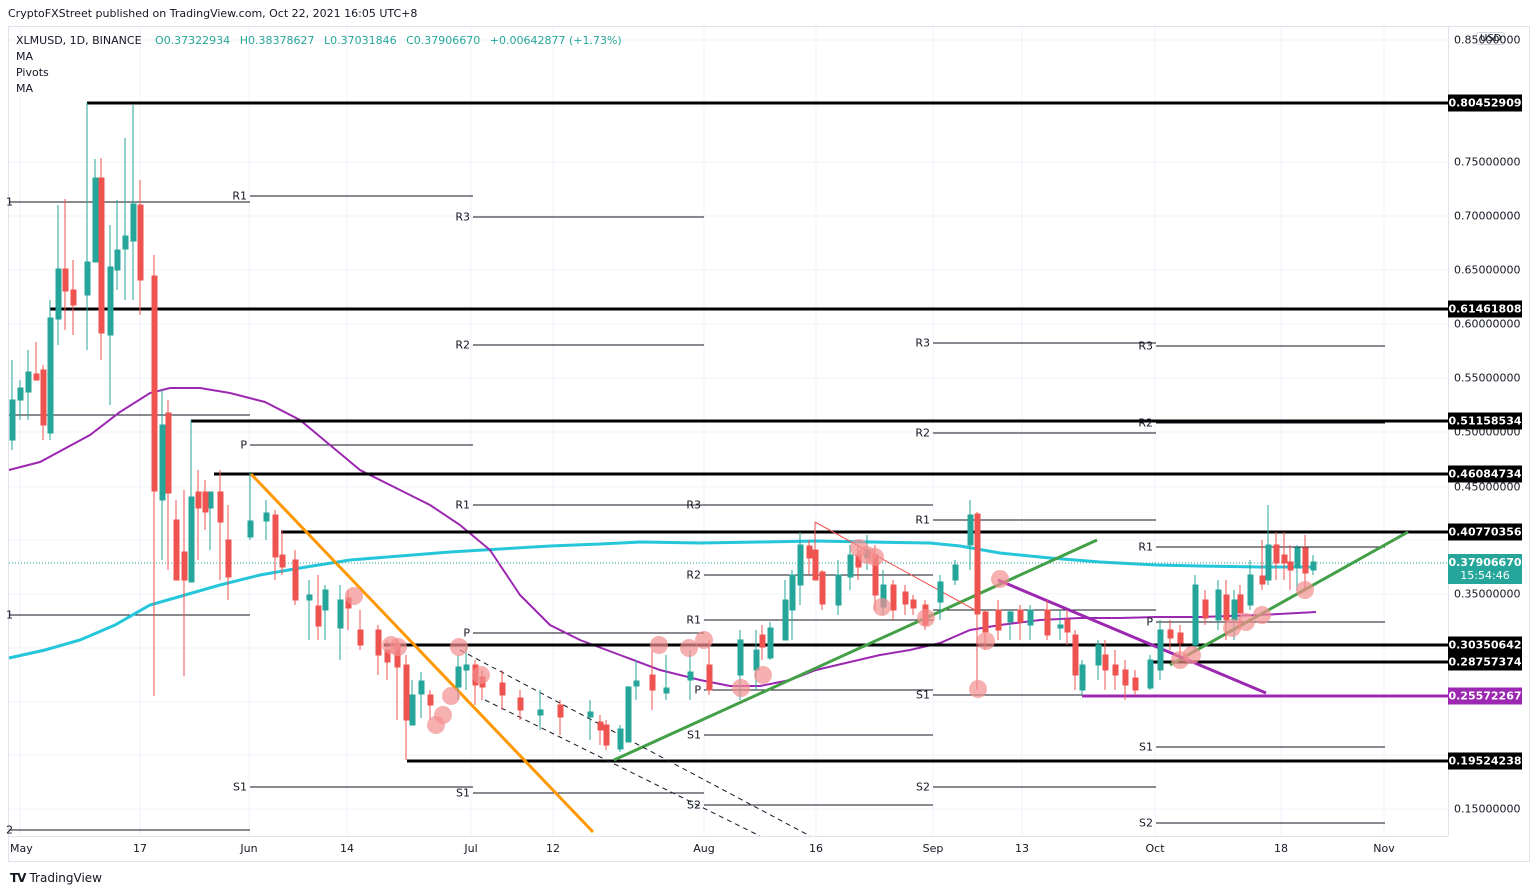 The width and height of the screenshot is (1536, 894). What do you see at coordinates (79, 40) in the screenshot?
I see `symbol-label: XLMUSD, 1D, BINANCE` at bounding box center [79, 40].